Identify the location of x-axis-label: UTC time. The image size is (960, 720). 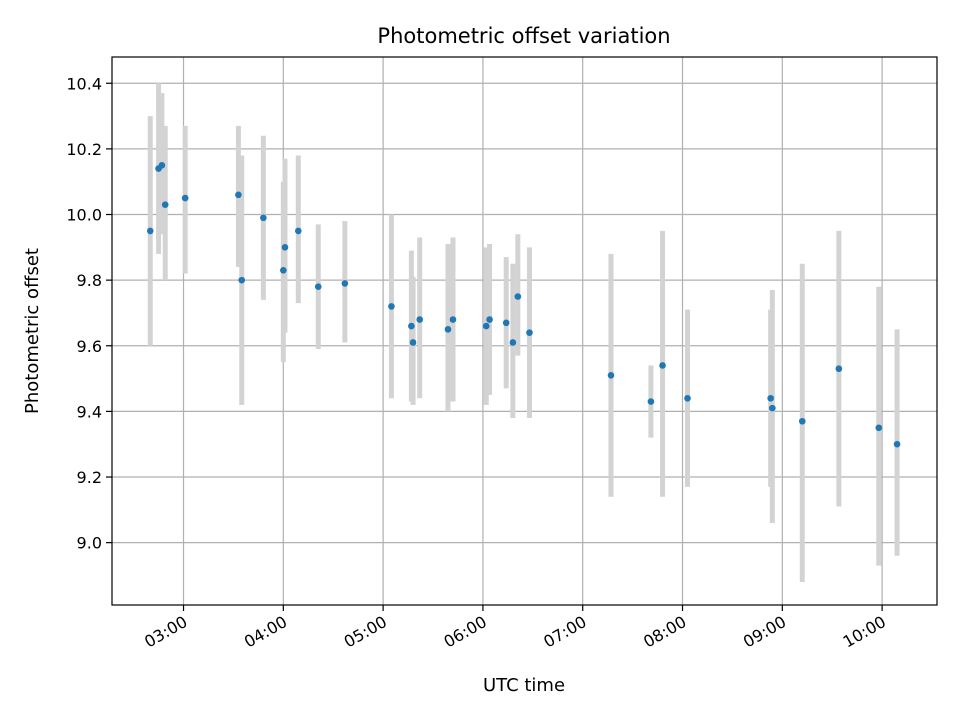
(524, 685).